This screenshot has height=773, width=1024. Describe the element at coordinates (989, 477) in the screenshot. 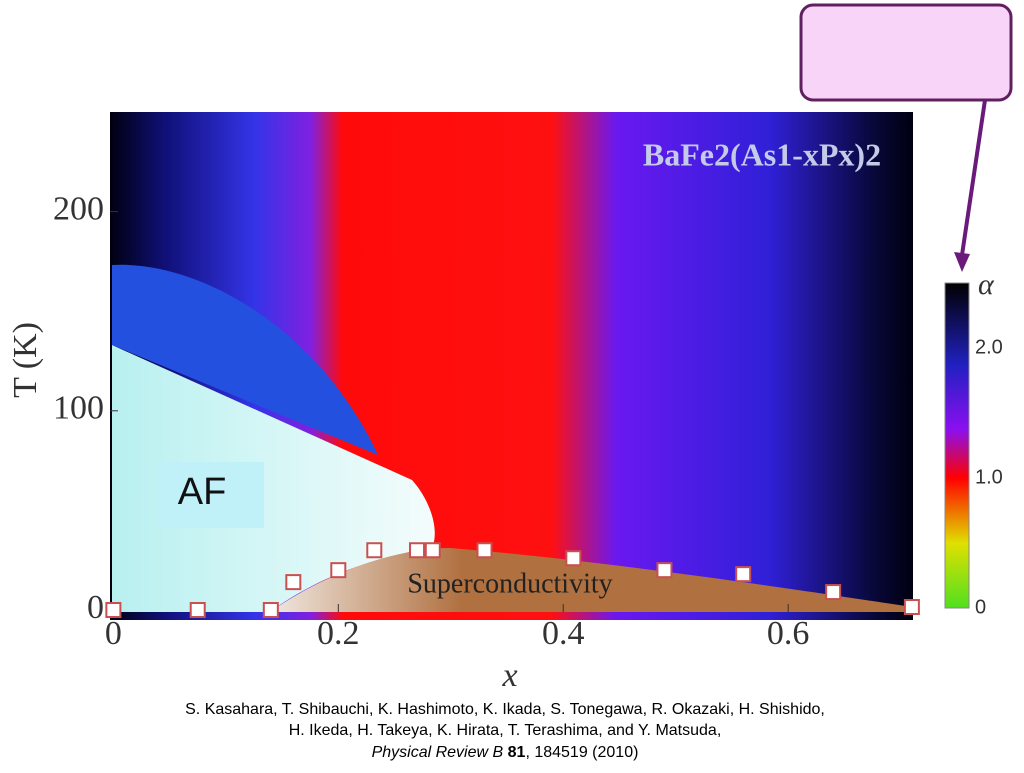

I see `colorbar-tick-label: 1.0` at that location.